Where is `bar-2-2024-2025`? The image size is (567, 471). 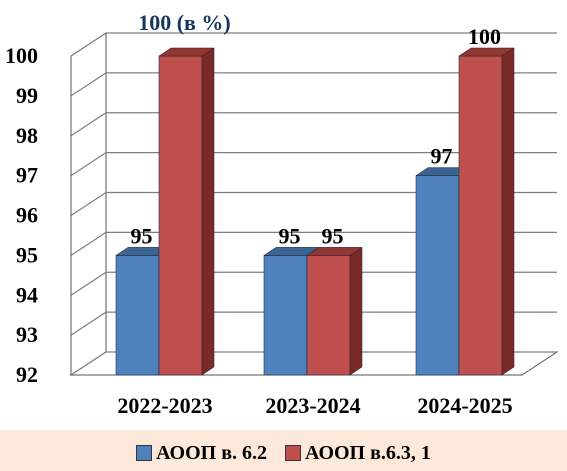 bar-2-2024-2025 is located at coordinates (480, 215).